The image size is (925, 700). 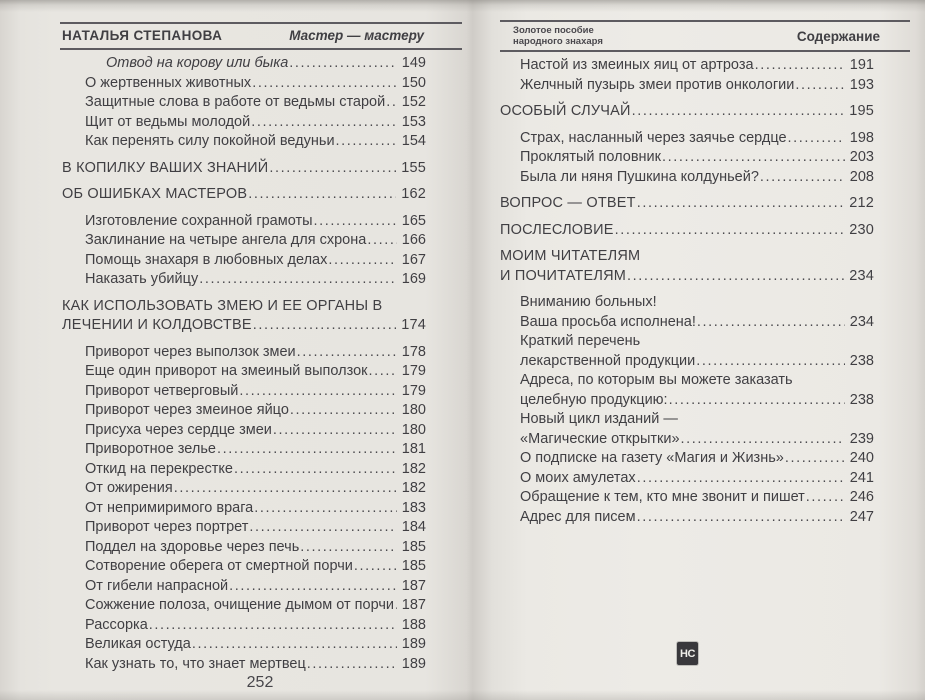 What do you see at coordinates (178, 429) in the screenshot?
I see `toc-entry-title: Присуха через сердце змеи` at bounding box center [178, 429].